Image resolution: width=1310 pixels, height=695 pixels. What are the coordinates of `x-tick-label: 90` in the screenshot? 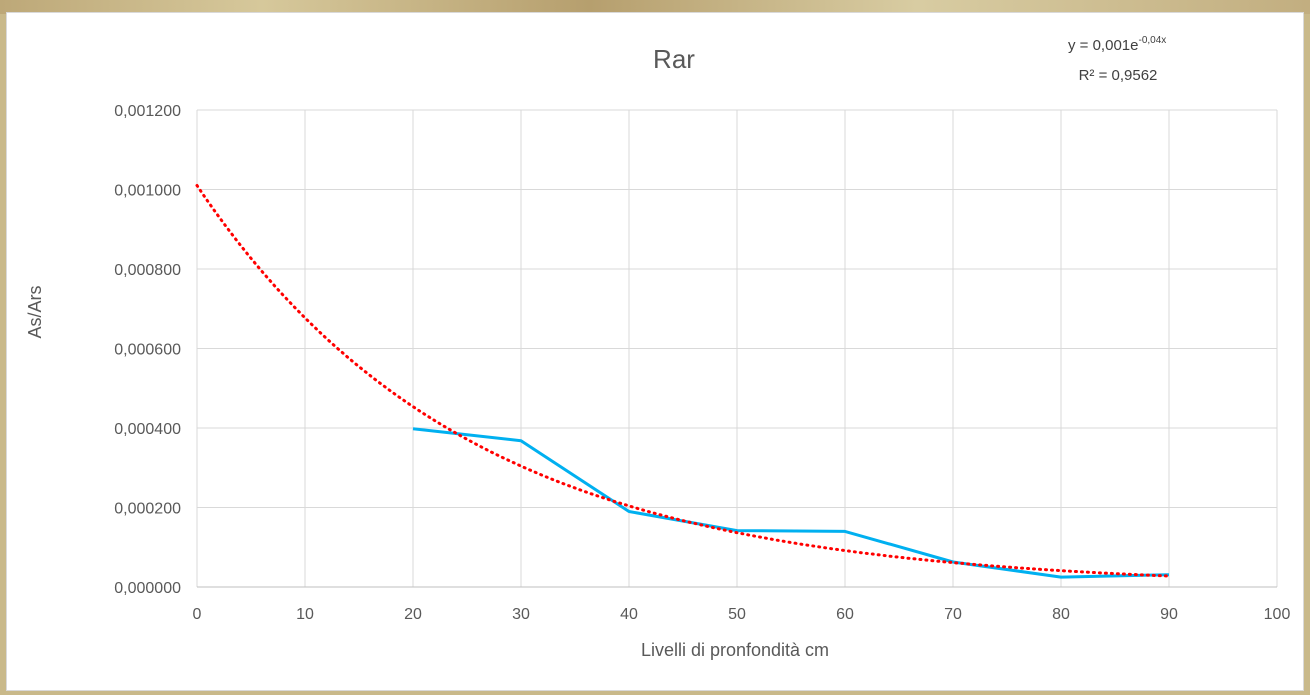 It's located at (1169, 614).